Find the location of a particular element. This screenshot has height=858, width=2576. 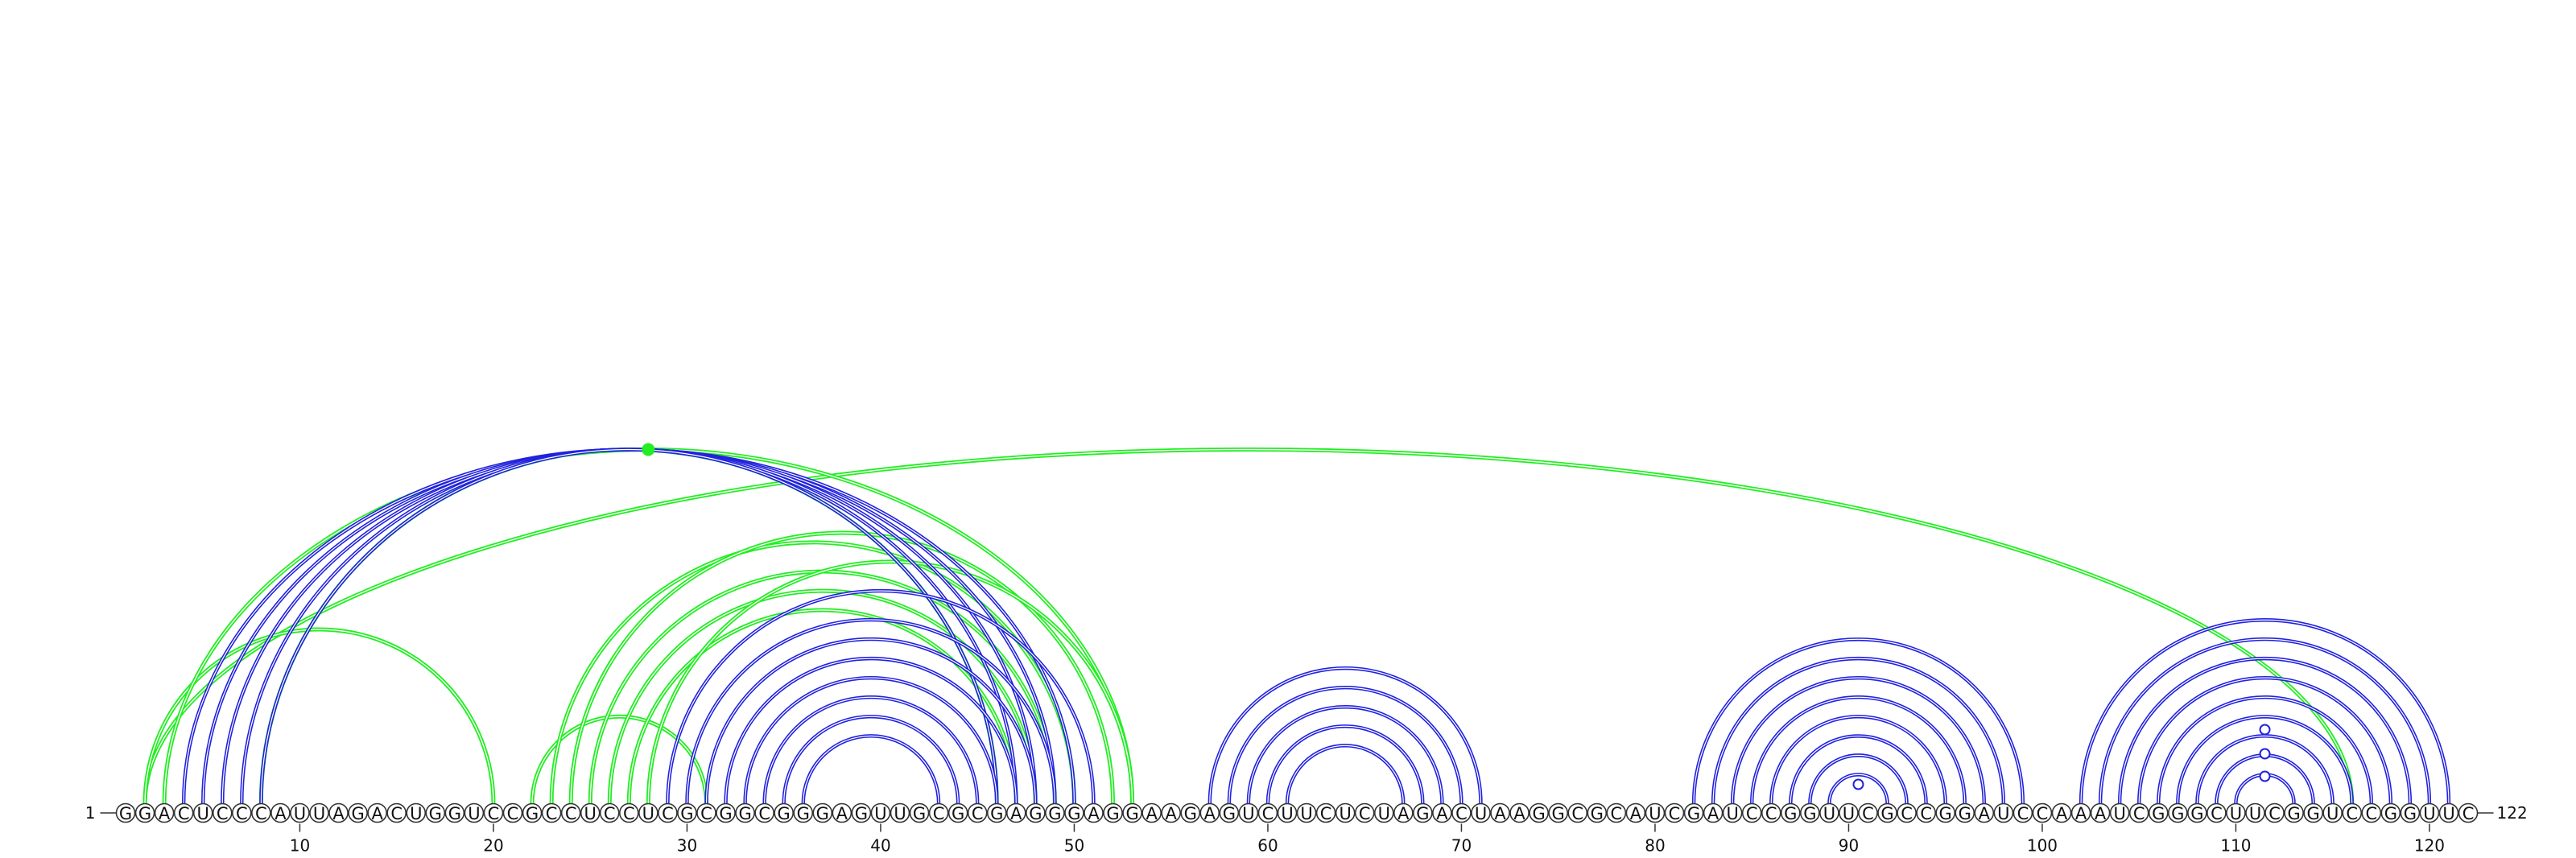

nucleotide-84: U is located at coordinates (1732, 813).